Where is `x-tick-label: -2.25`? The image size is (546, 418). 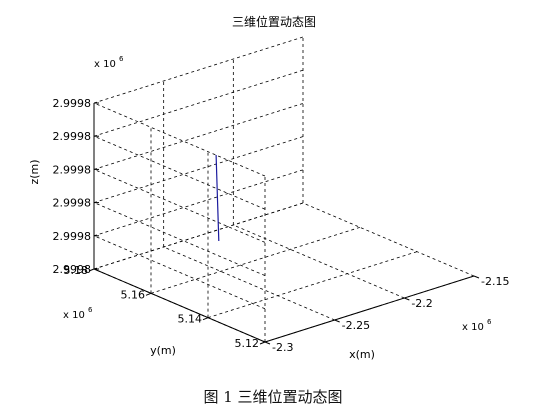
x-tick-label: -2.25 is located at coordinates (356, 325).